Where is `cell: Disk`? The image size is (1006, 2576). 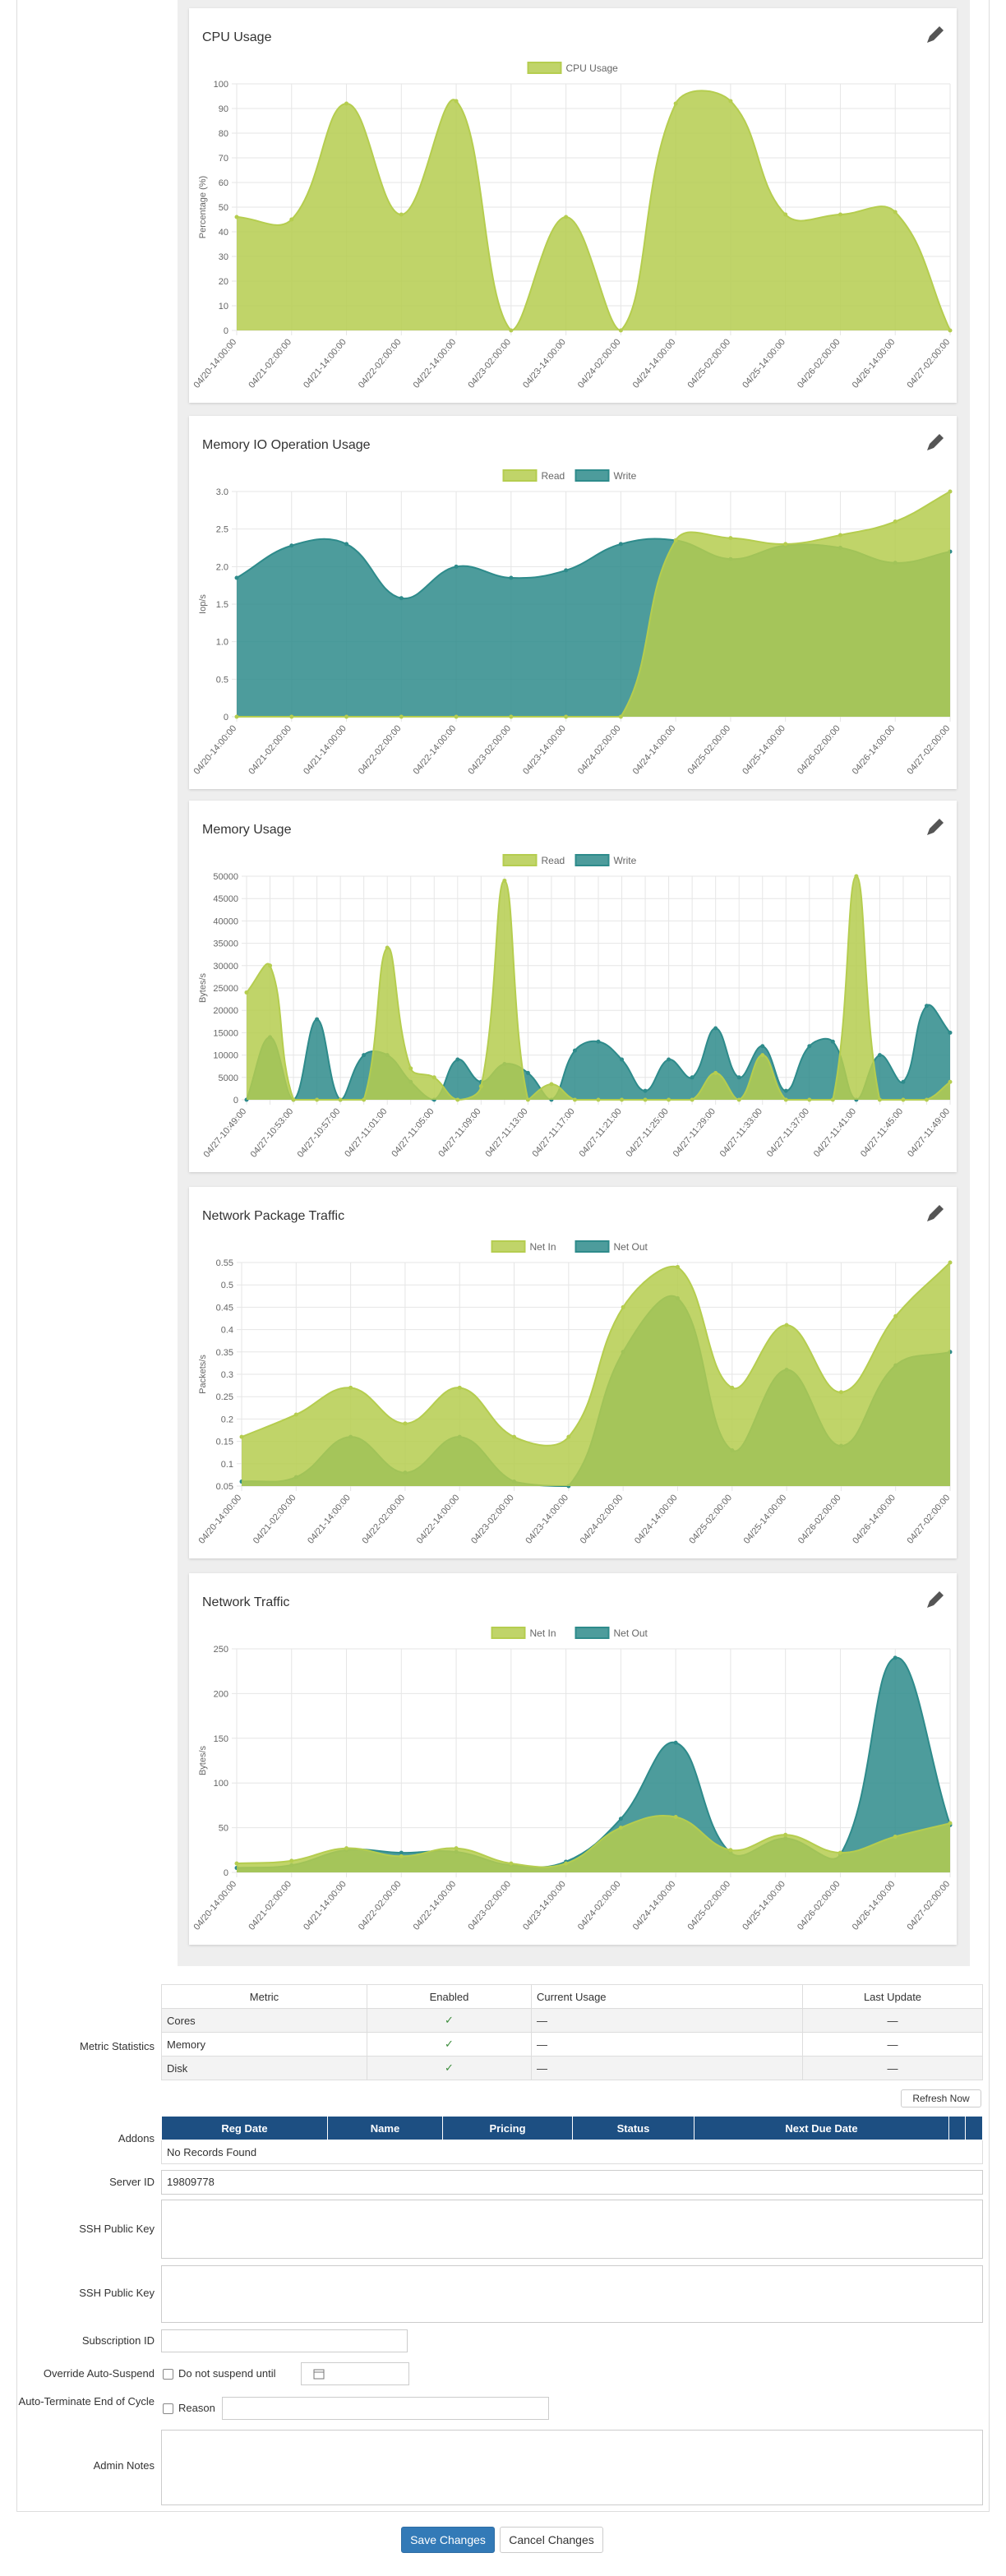 cell: Disk is located at coordinates (264, 2068).